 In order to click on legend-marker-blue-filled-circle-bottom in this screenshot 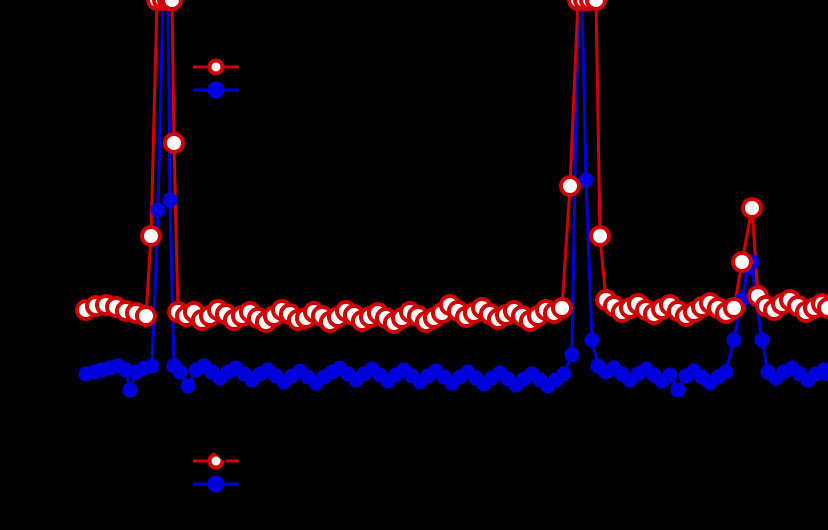, I will do `click(216, 483)`.